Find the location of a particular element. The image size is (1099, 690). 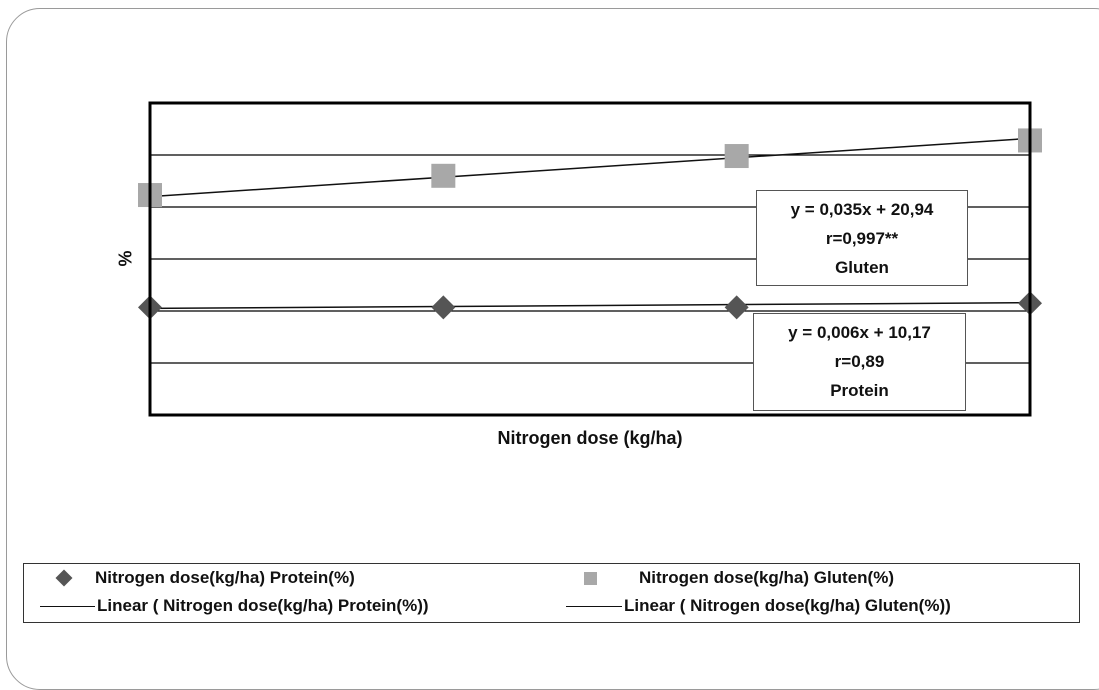

trendline-protein is located at coordinates (590, 305).